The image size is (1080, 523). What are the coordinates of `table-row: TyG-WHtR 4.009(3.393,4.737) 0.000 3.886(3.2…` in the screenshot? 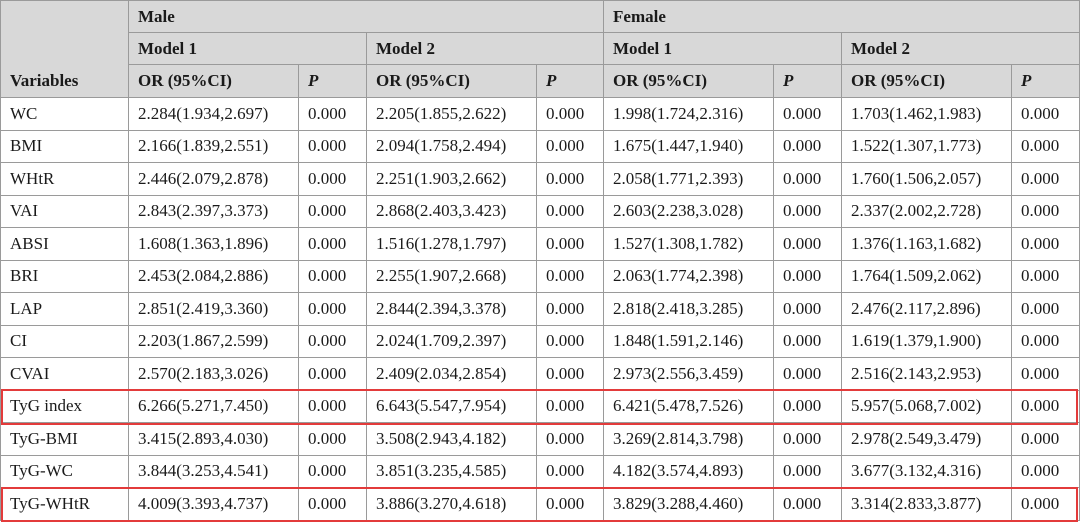 It's located at (540, 504).